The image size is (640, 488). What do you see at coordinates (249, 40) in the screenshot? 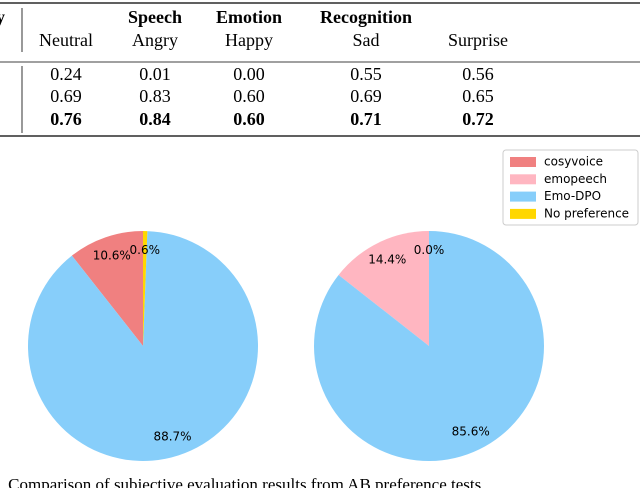
I see `column-header: Happy` at bounding box center [249, 40].